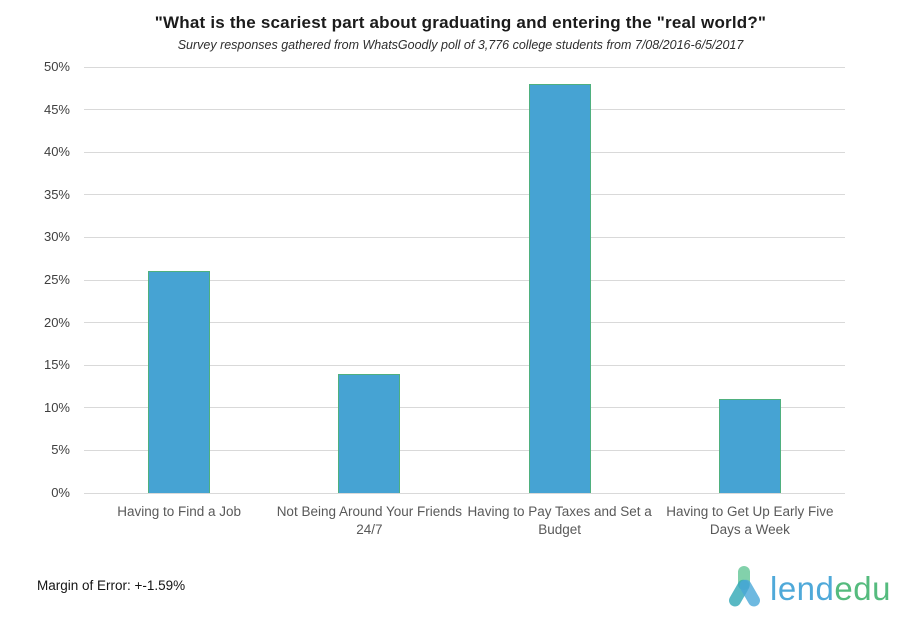 The height and width of the screenshot is (624, 921). What do you see at coordinates (56, 66) in the screenshot?
I see `y-axis-tick-label: 50%` at bounding box center [56, 66].